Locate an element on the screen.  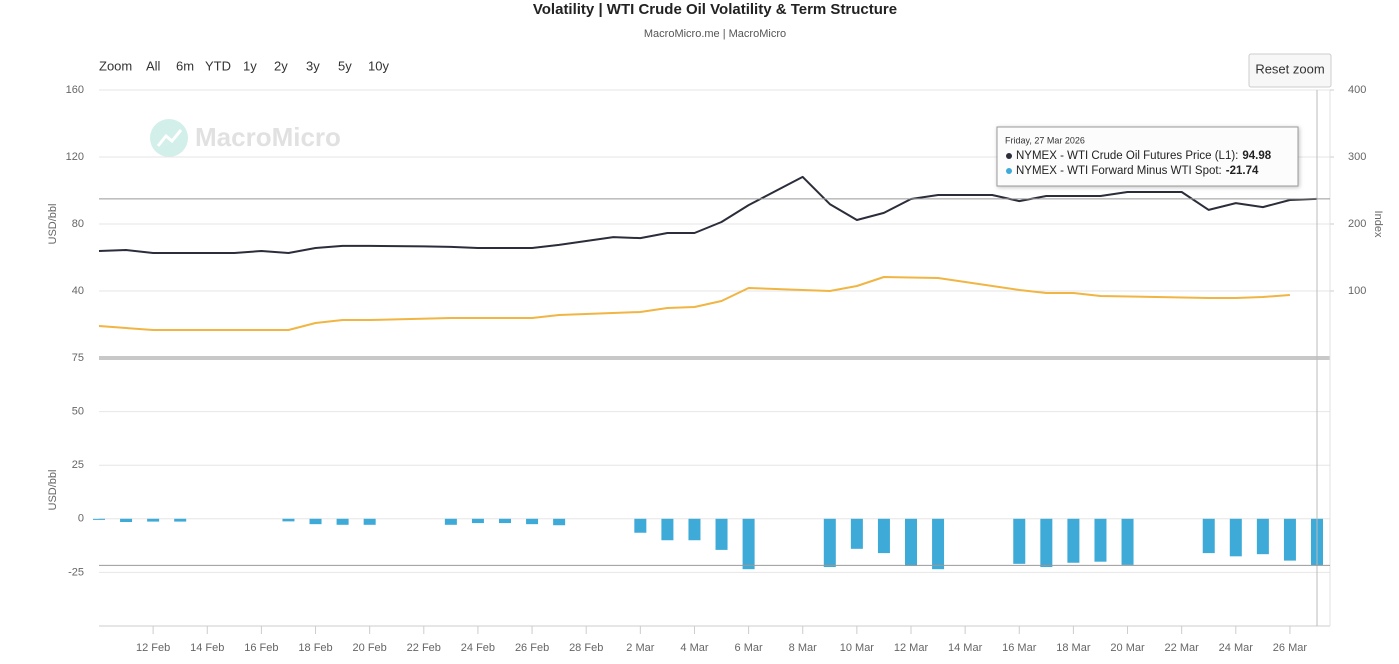
y-tick-label: 160 is located at coordinates (75, 90).